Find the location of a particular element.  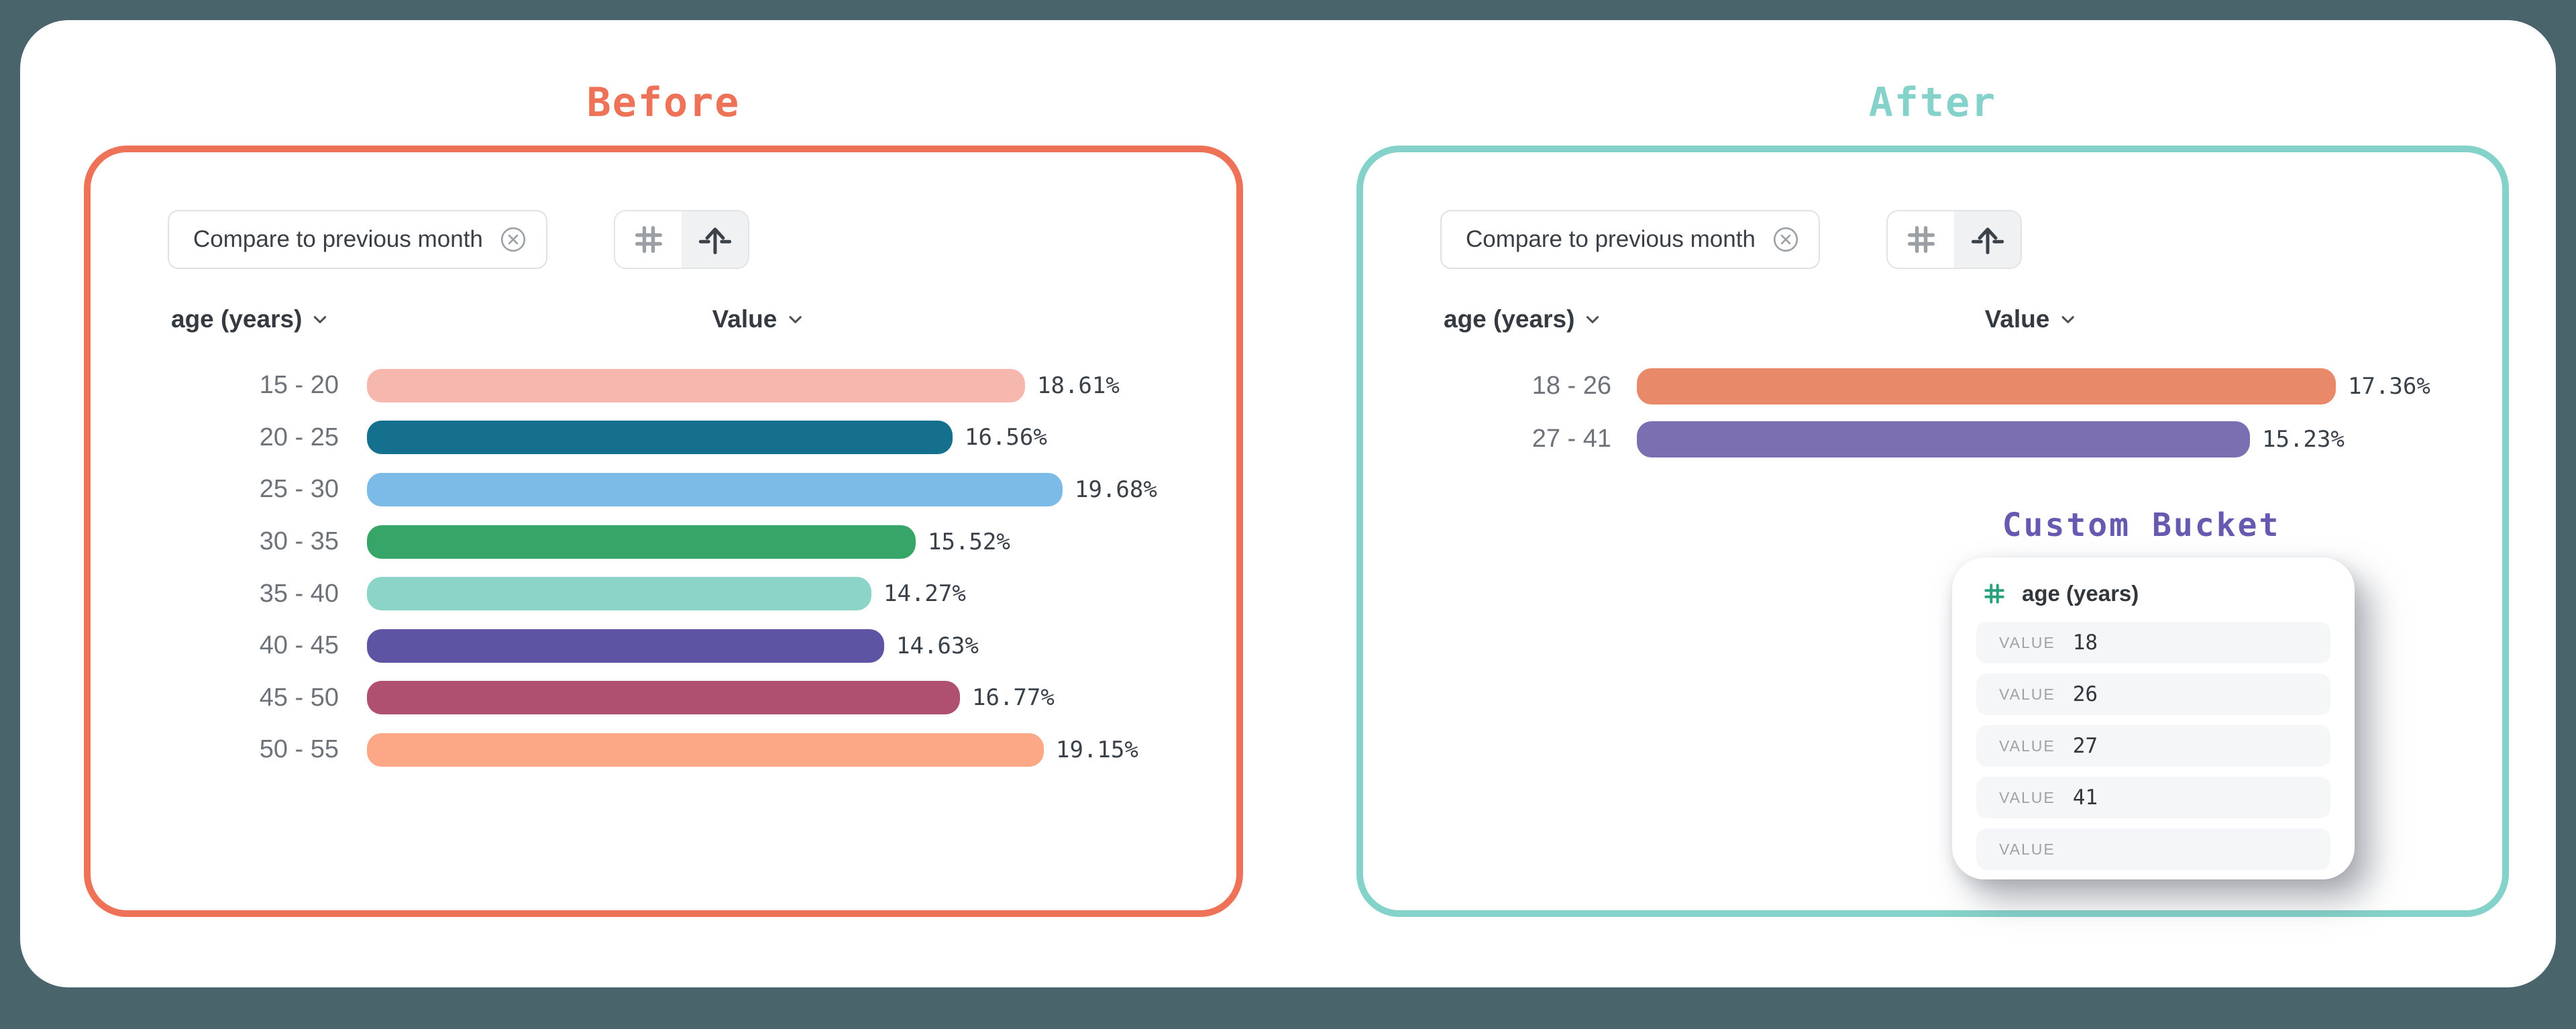

value-label: 16.77% is located at coordinates (1013, 698).